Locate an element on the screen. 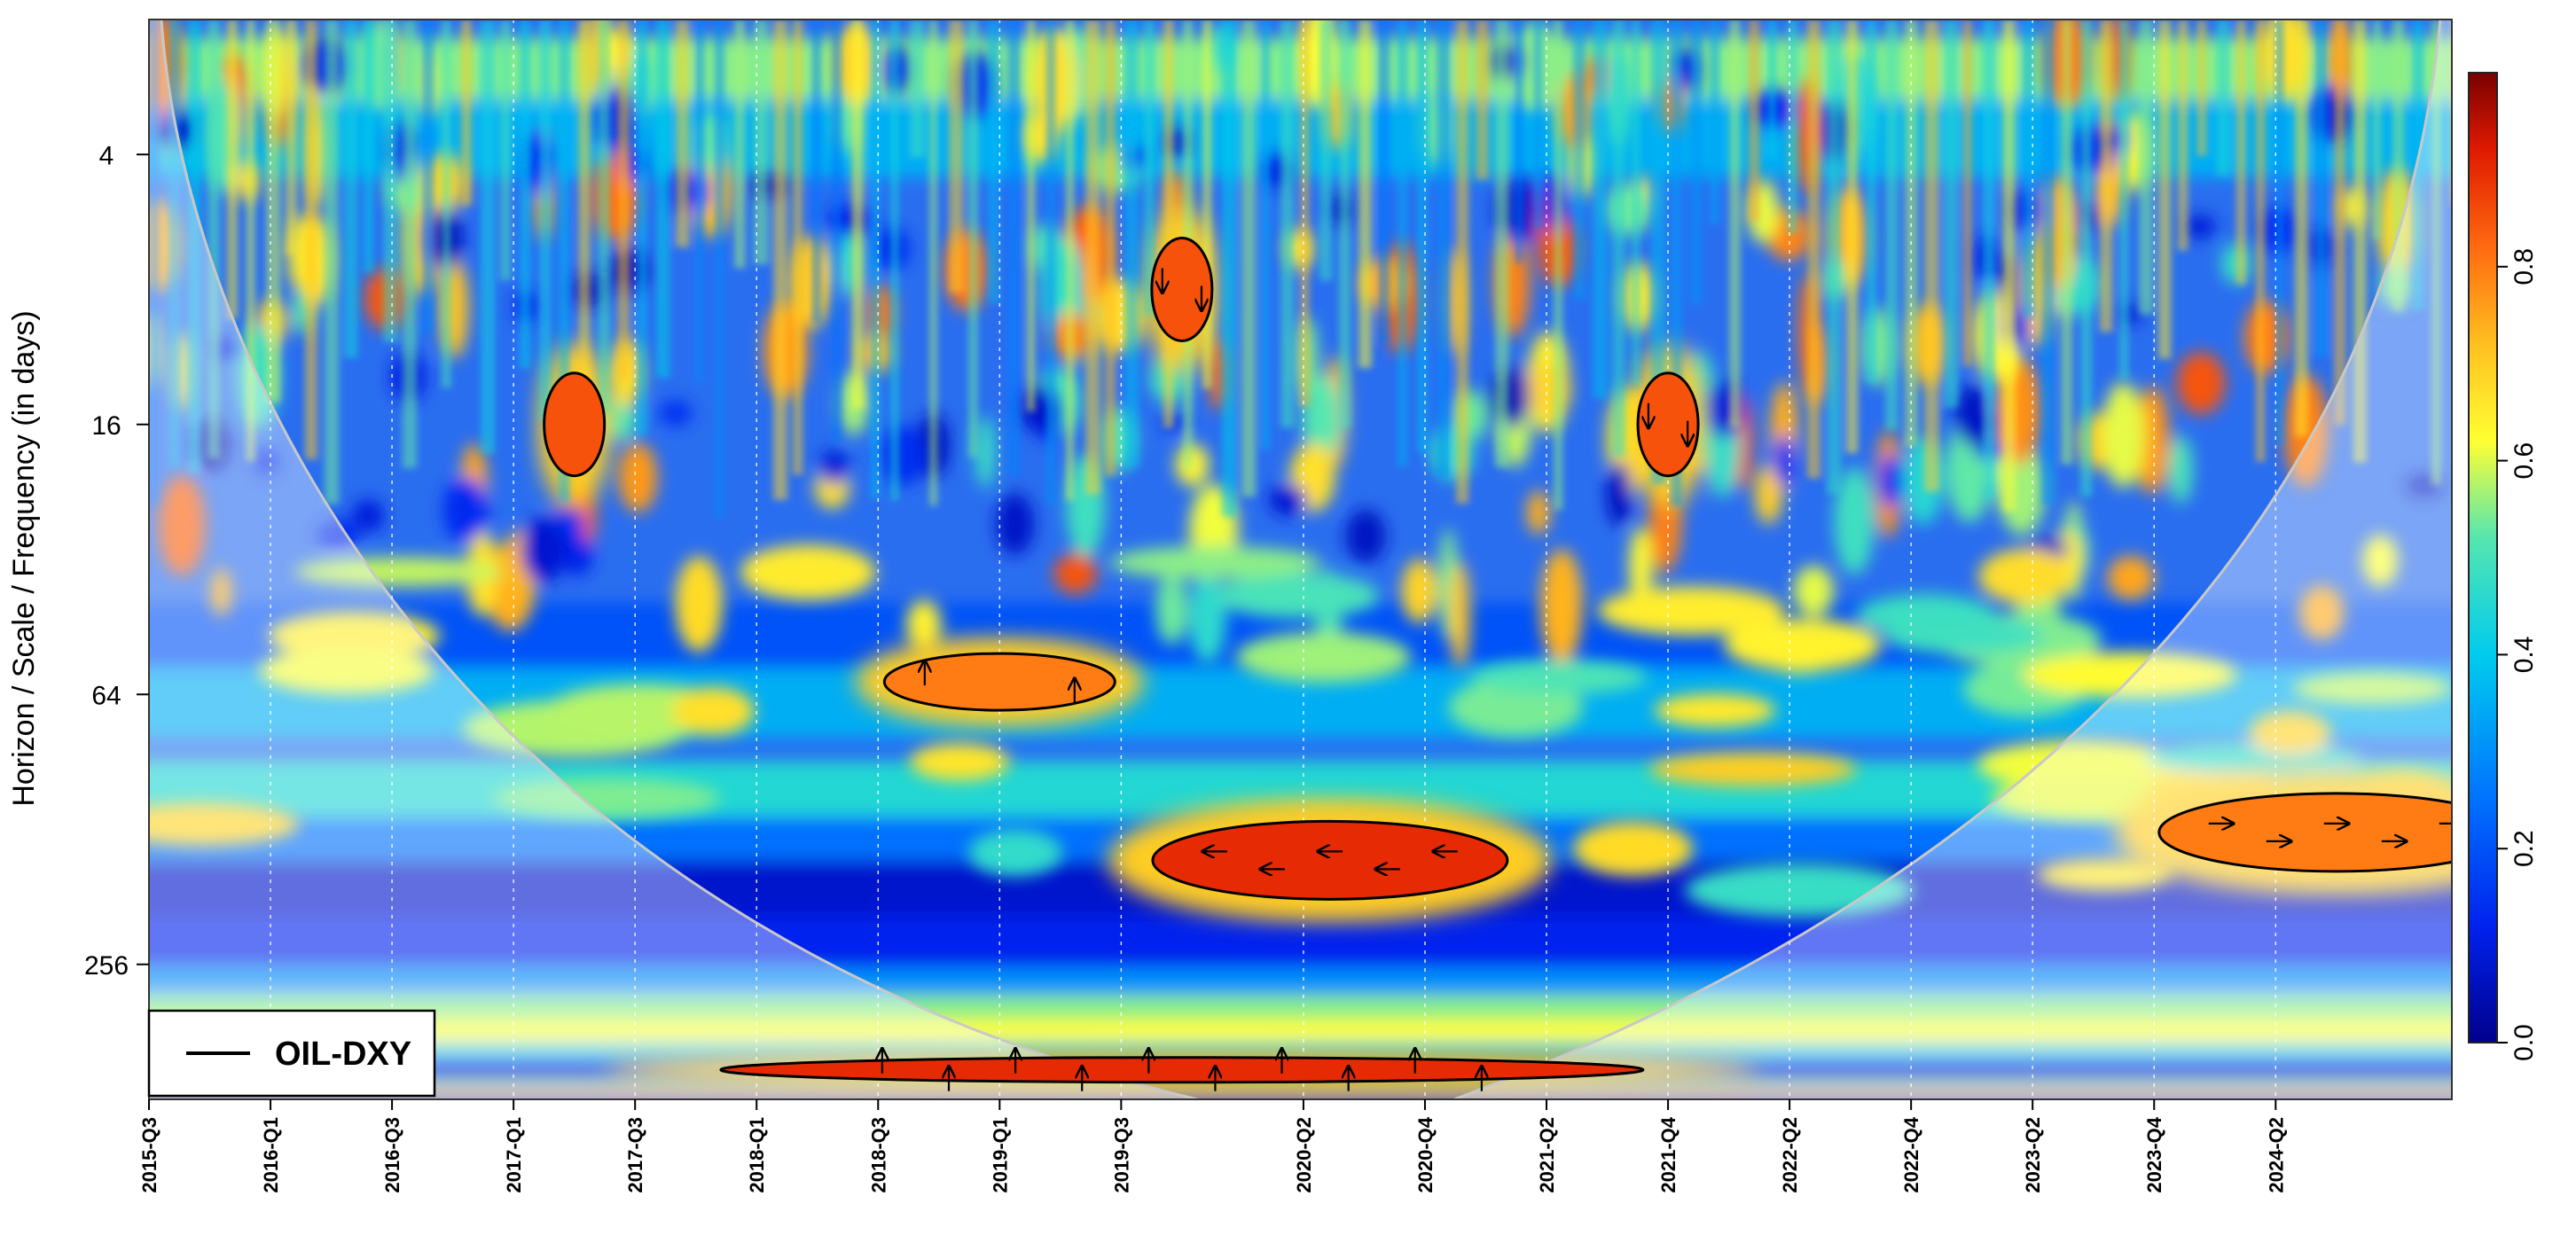  x-tick-label: 2022-Q2 is located at coordinates (1790, 1155).